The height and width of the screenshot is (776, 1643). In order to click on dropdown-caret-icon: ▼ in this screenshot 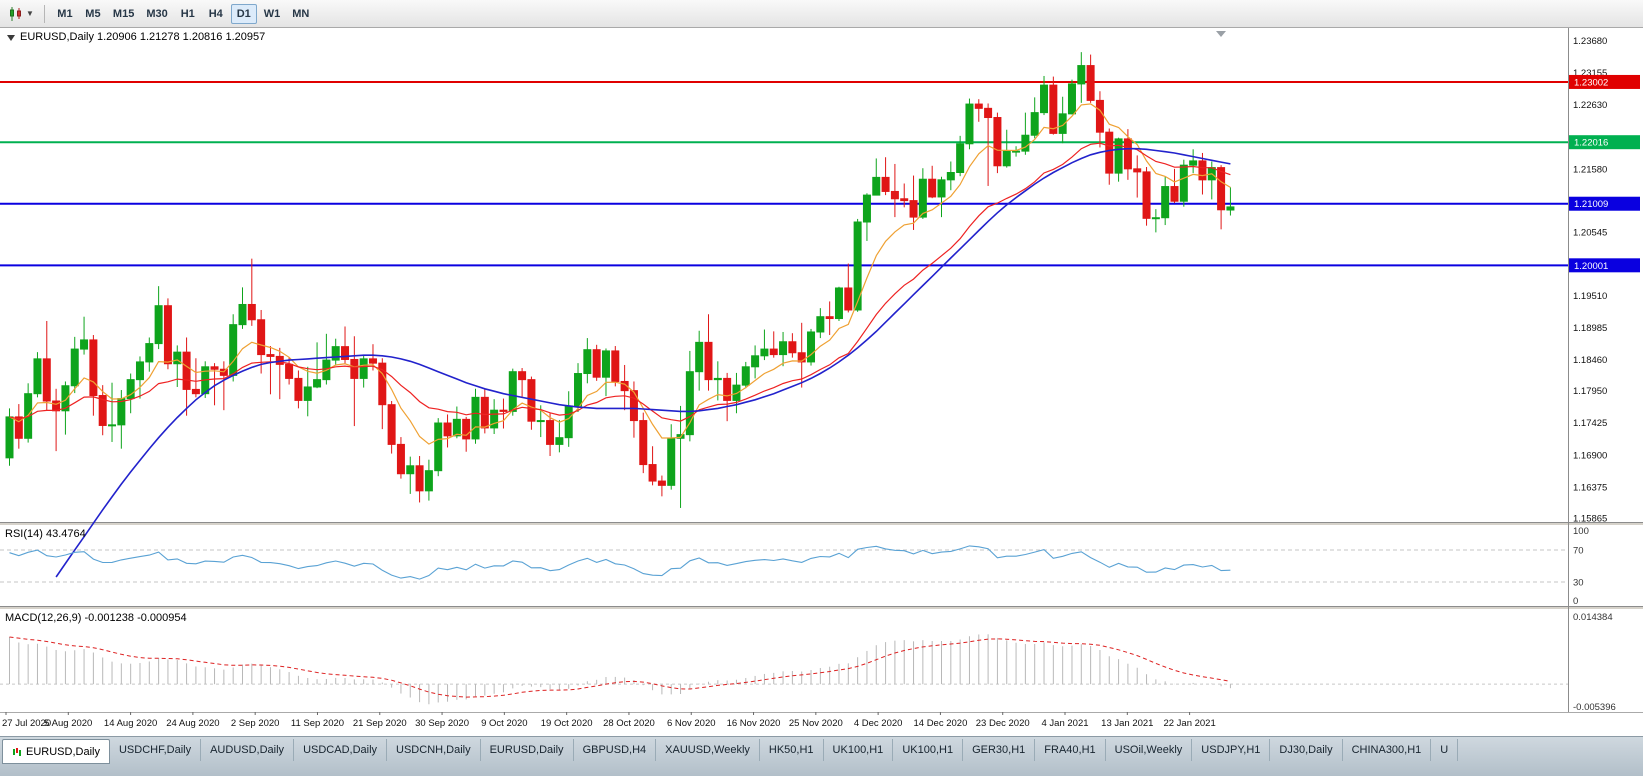, I will do `click(30, 13)`.